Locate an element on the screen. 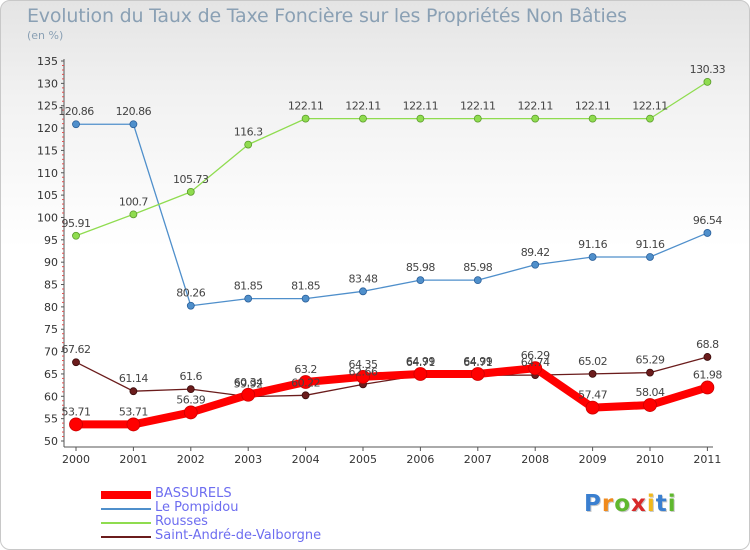 The image size is (750, 550). data-label: 91.16 is located at coordinates (592, 244).